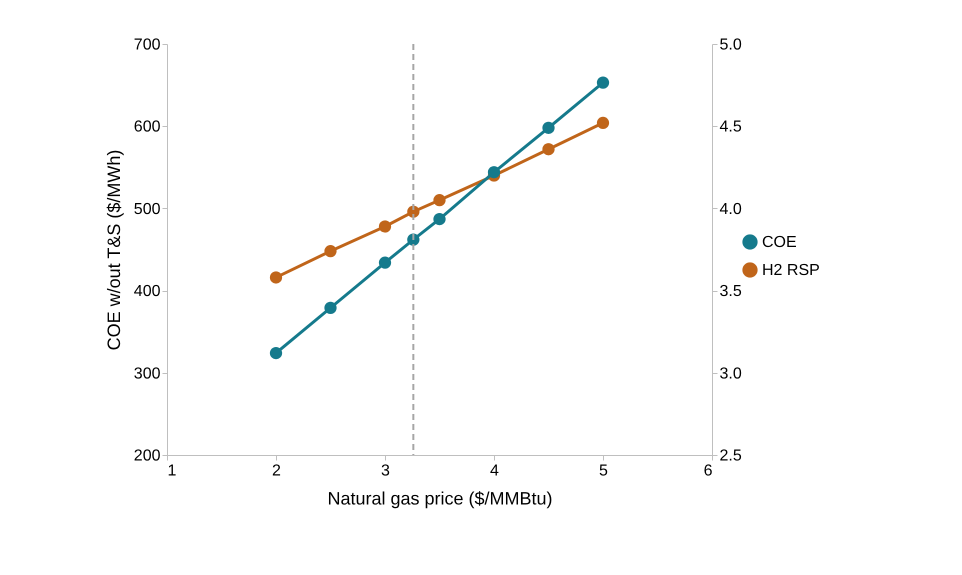 The width and height of the screenshot is (962, 575). Describe the element at coordinates (147, 291) in the screenshot. I see `y-tick-label: 400` at that location.